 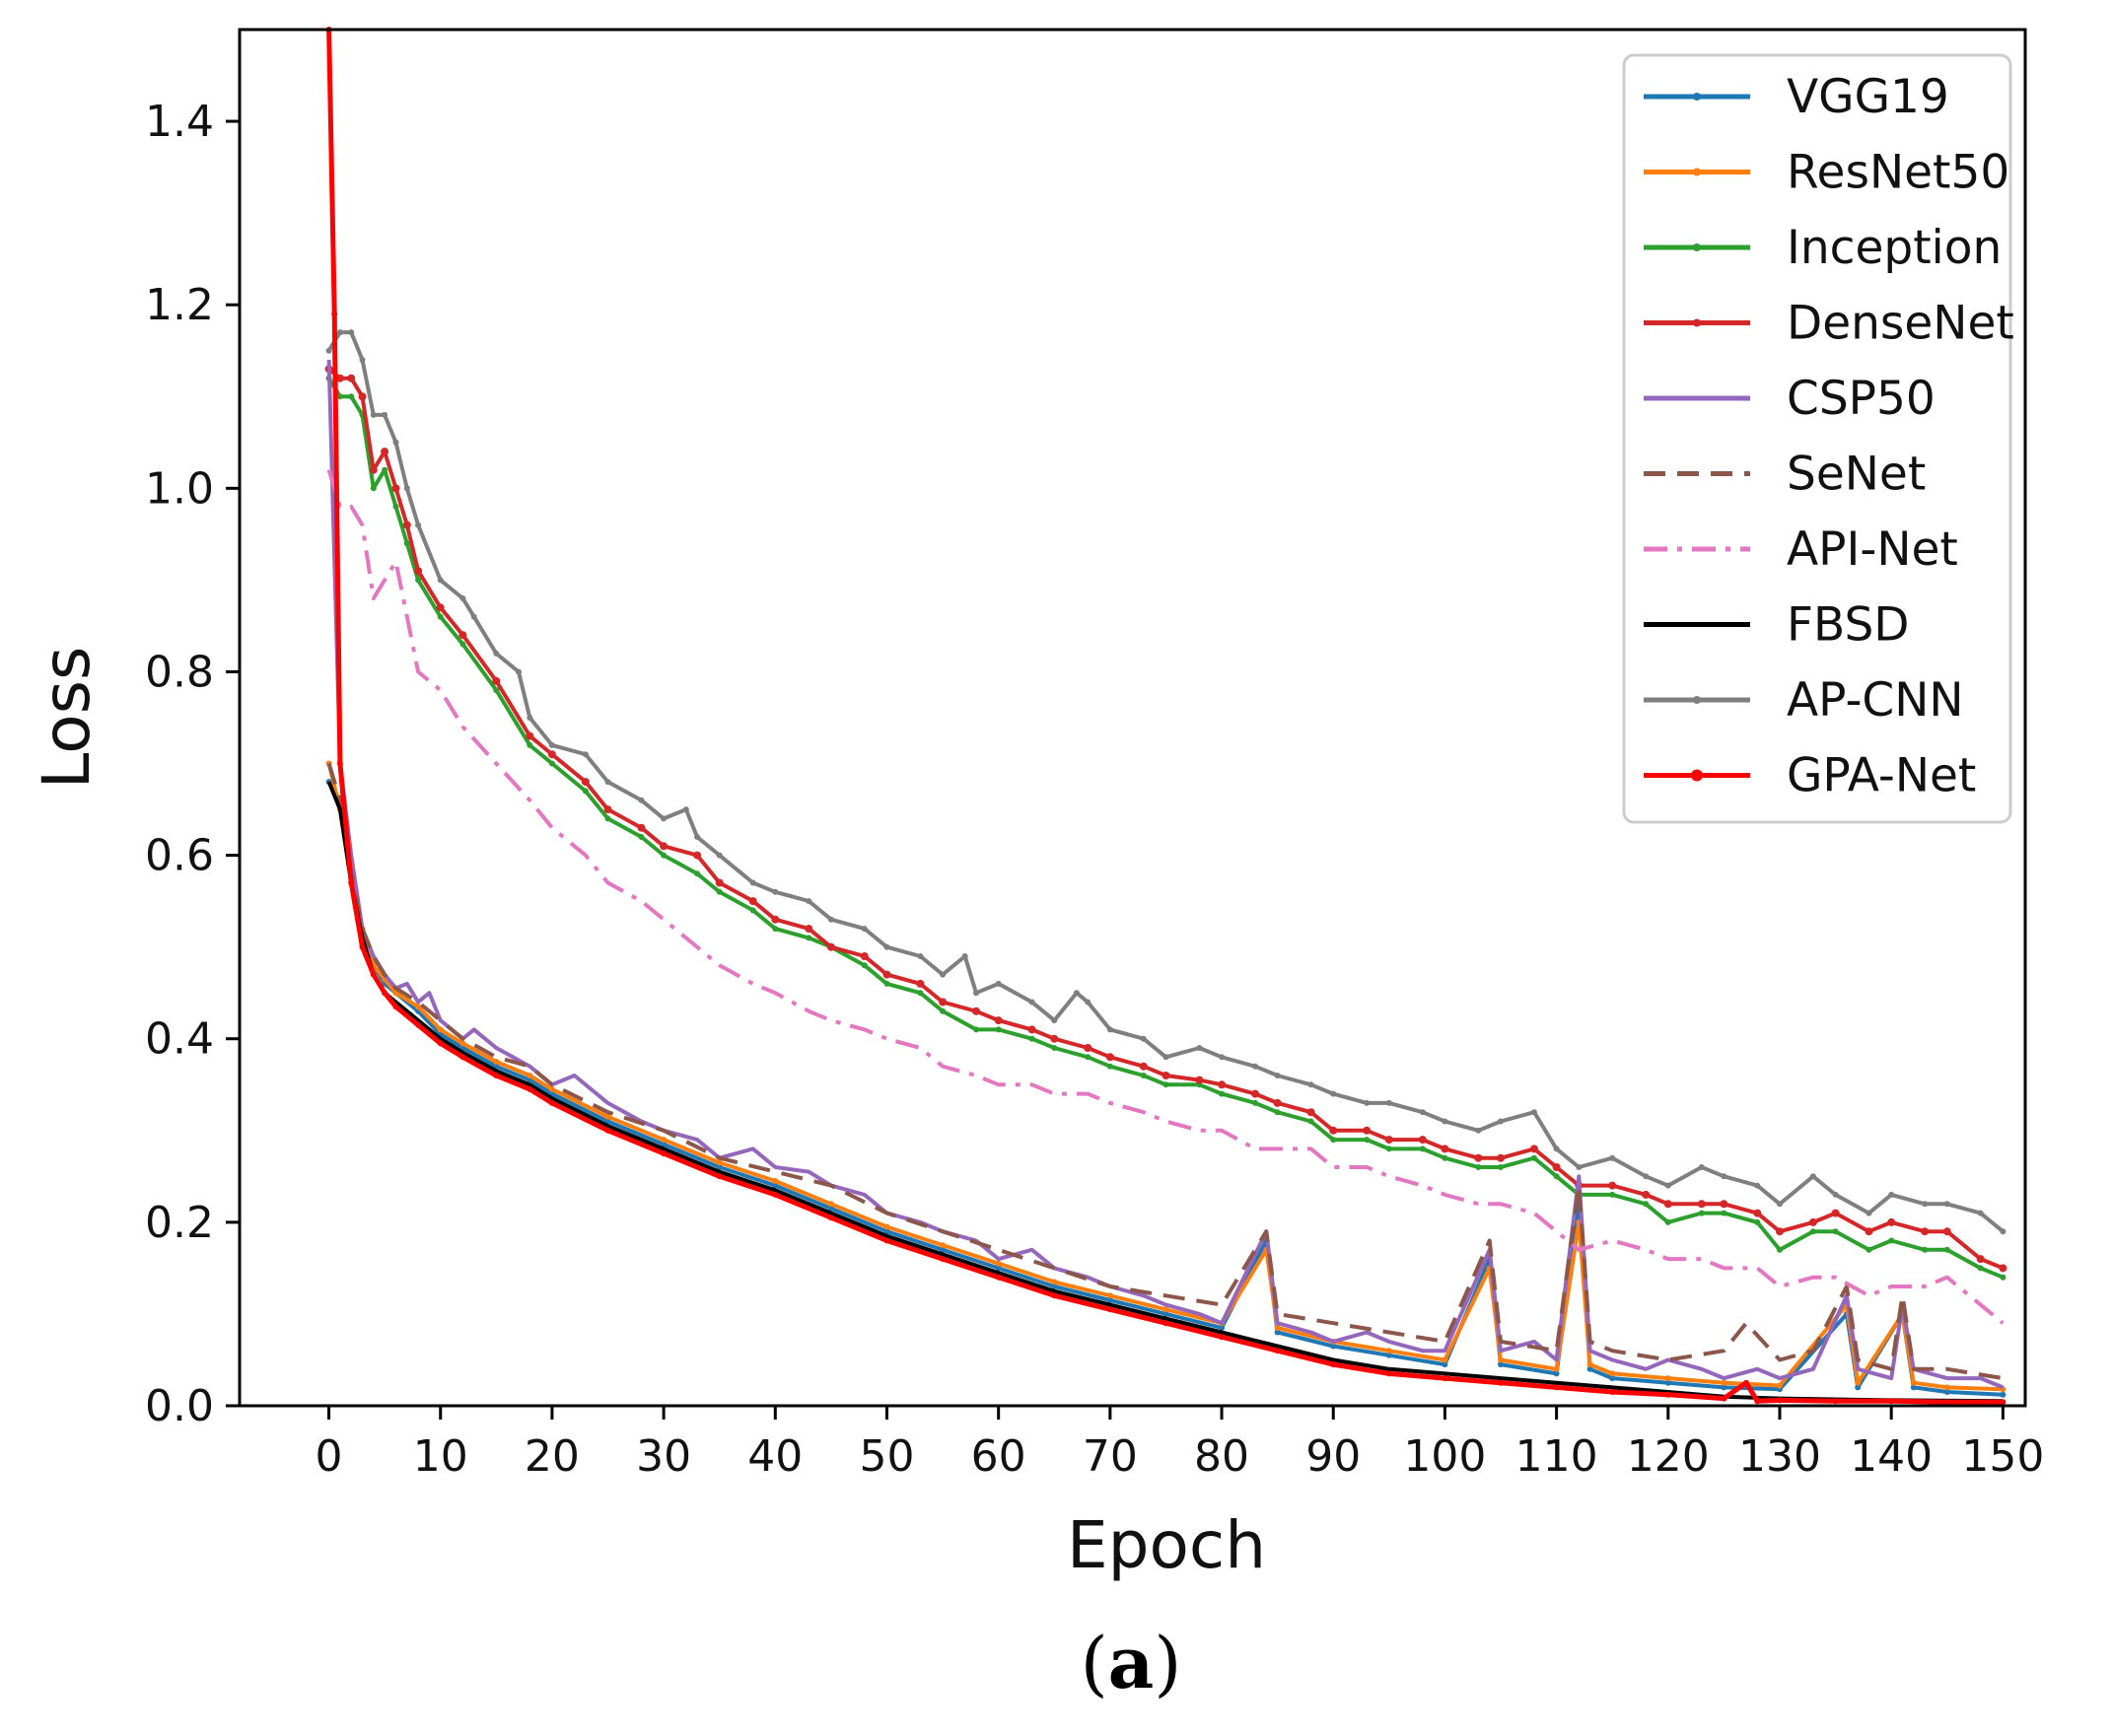 I want to click on caption-open-paren: (, so click(x=1094, y=1663).